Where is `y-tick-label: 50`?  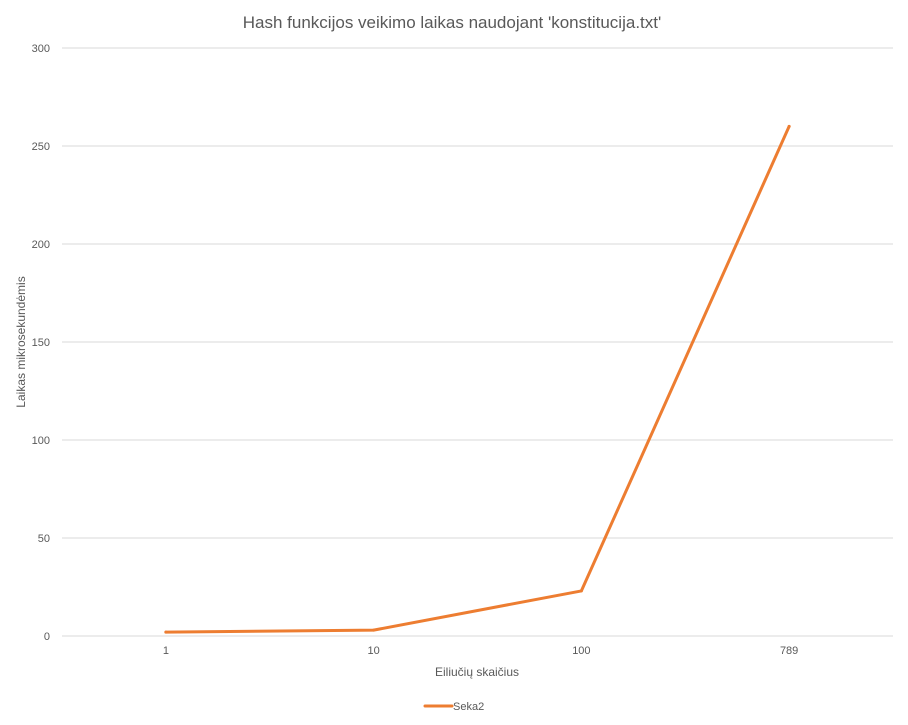
y-tick-label: 50 is located at coordinates (44, 539).